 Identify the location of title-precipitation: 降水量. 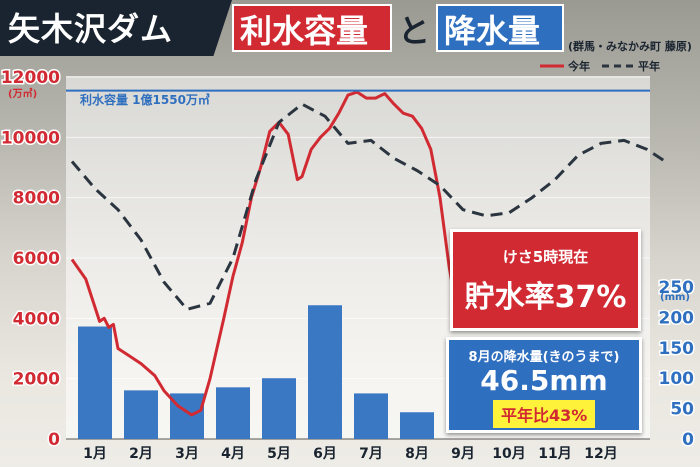
(492, 31).